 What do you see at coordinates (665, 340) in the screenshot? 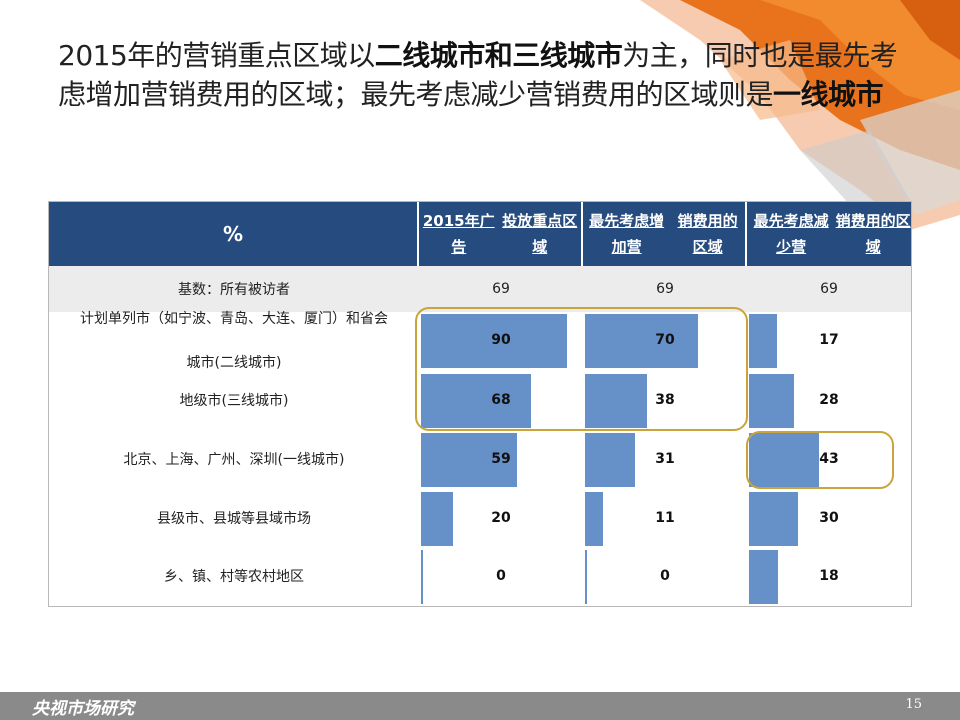
I see `value-label: 70` at bounding box center [665, 340].